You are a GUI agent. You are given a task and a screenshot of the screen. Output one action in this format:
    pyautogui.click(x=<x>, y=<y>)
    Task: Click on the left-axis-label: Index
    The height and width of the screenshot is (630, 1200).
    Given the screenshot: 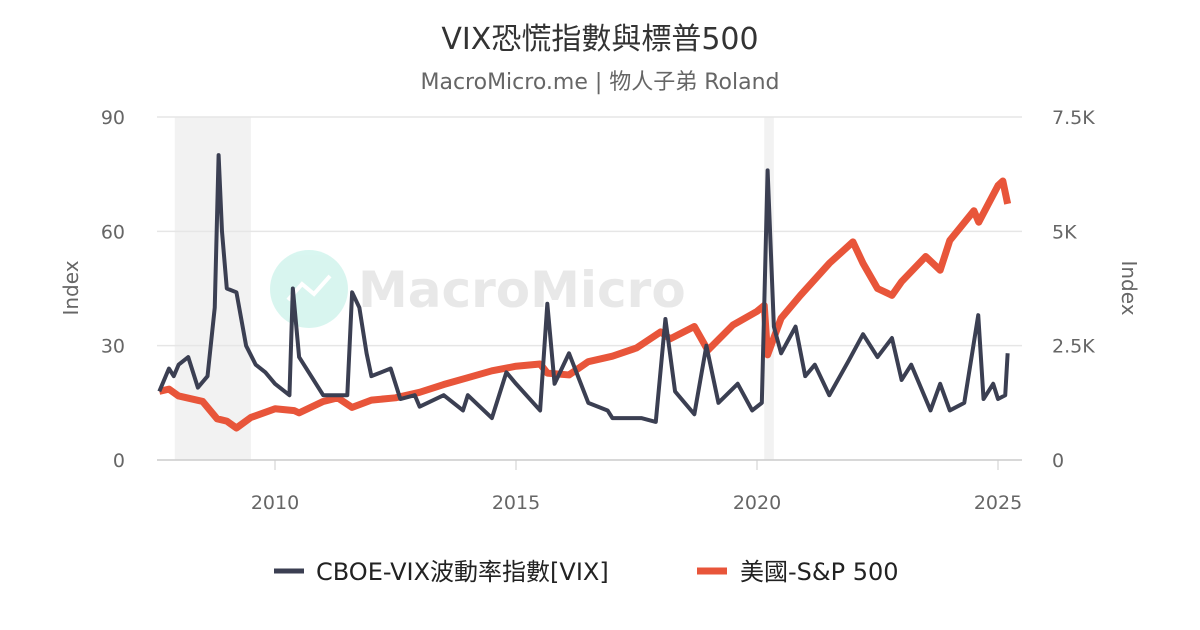 What is the action you would take?
    pyautogui.click(x=71, y=287)
    